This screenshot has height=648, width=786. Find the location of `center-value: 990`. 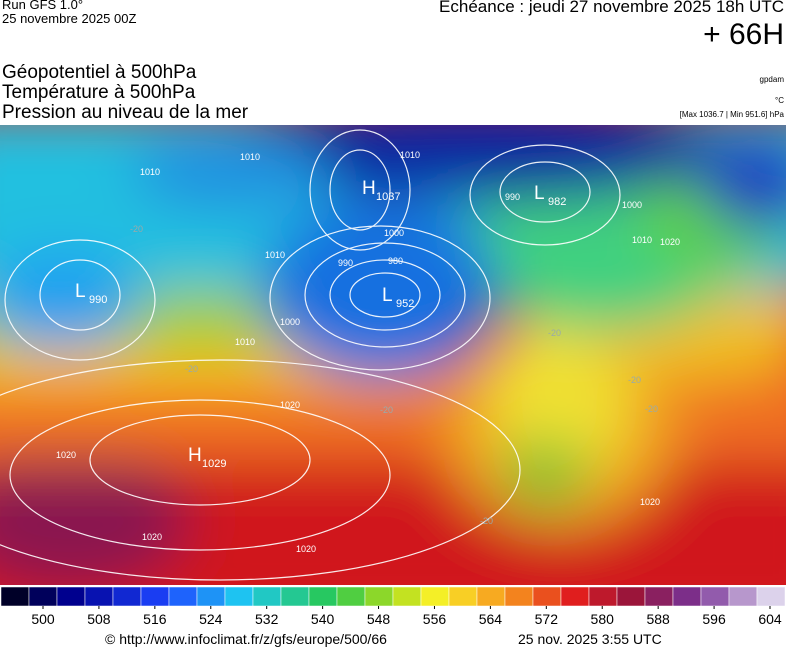

center-value: 990 is located at coordinates (98, 300).